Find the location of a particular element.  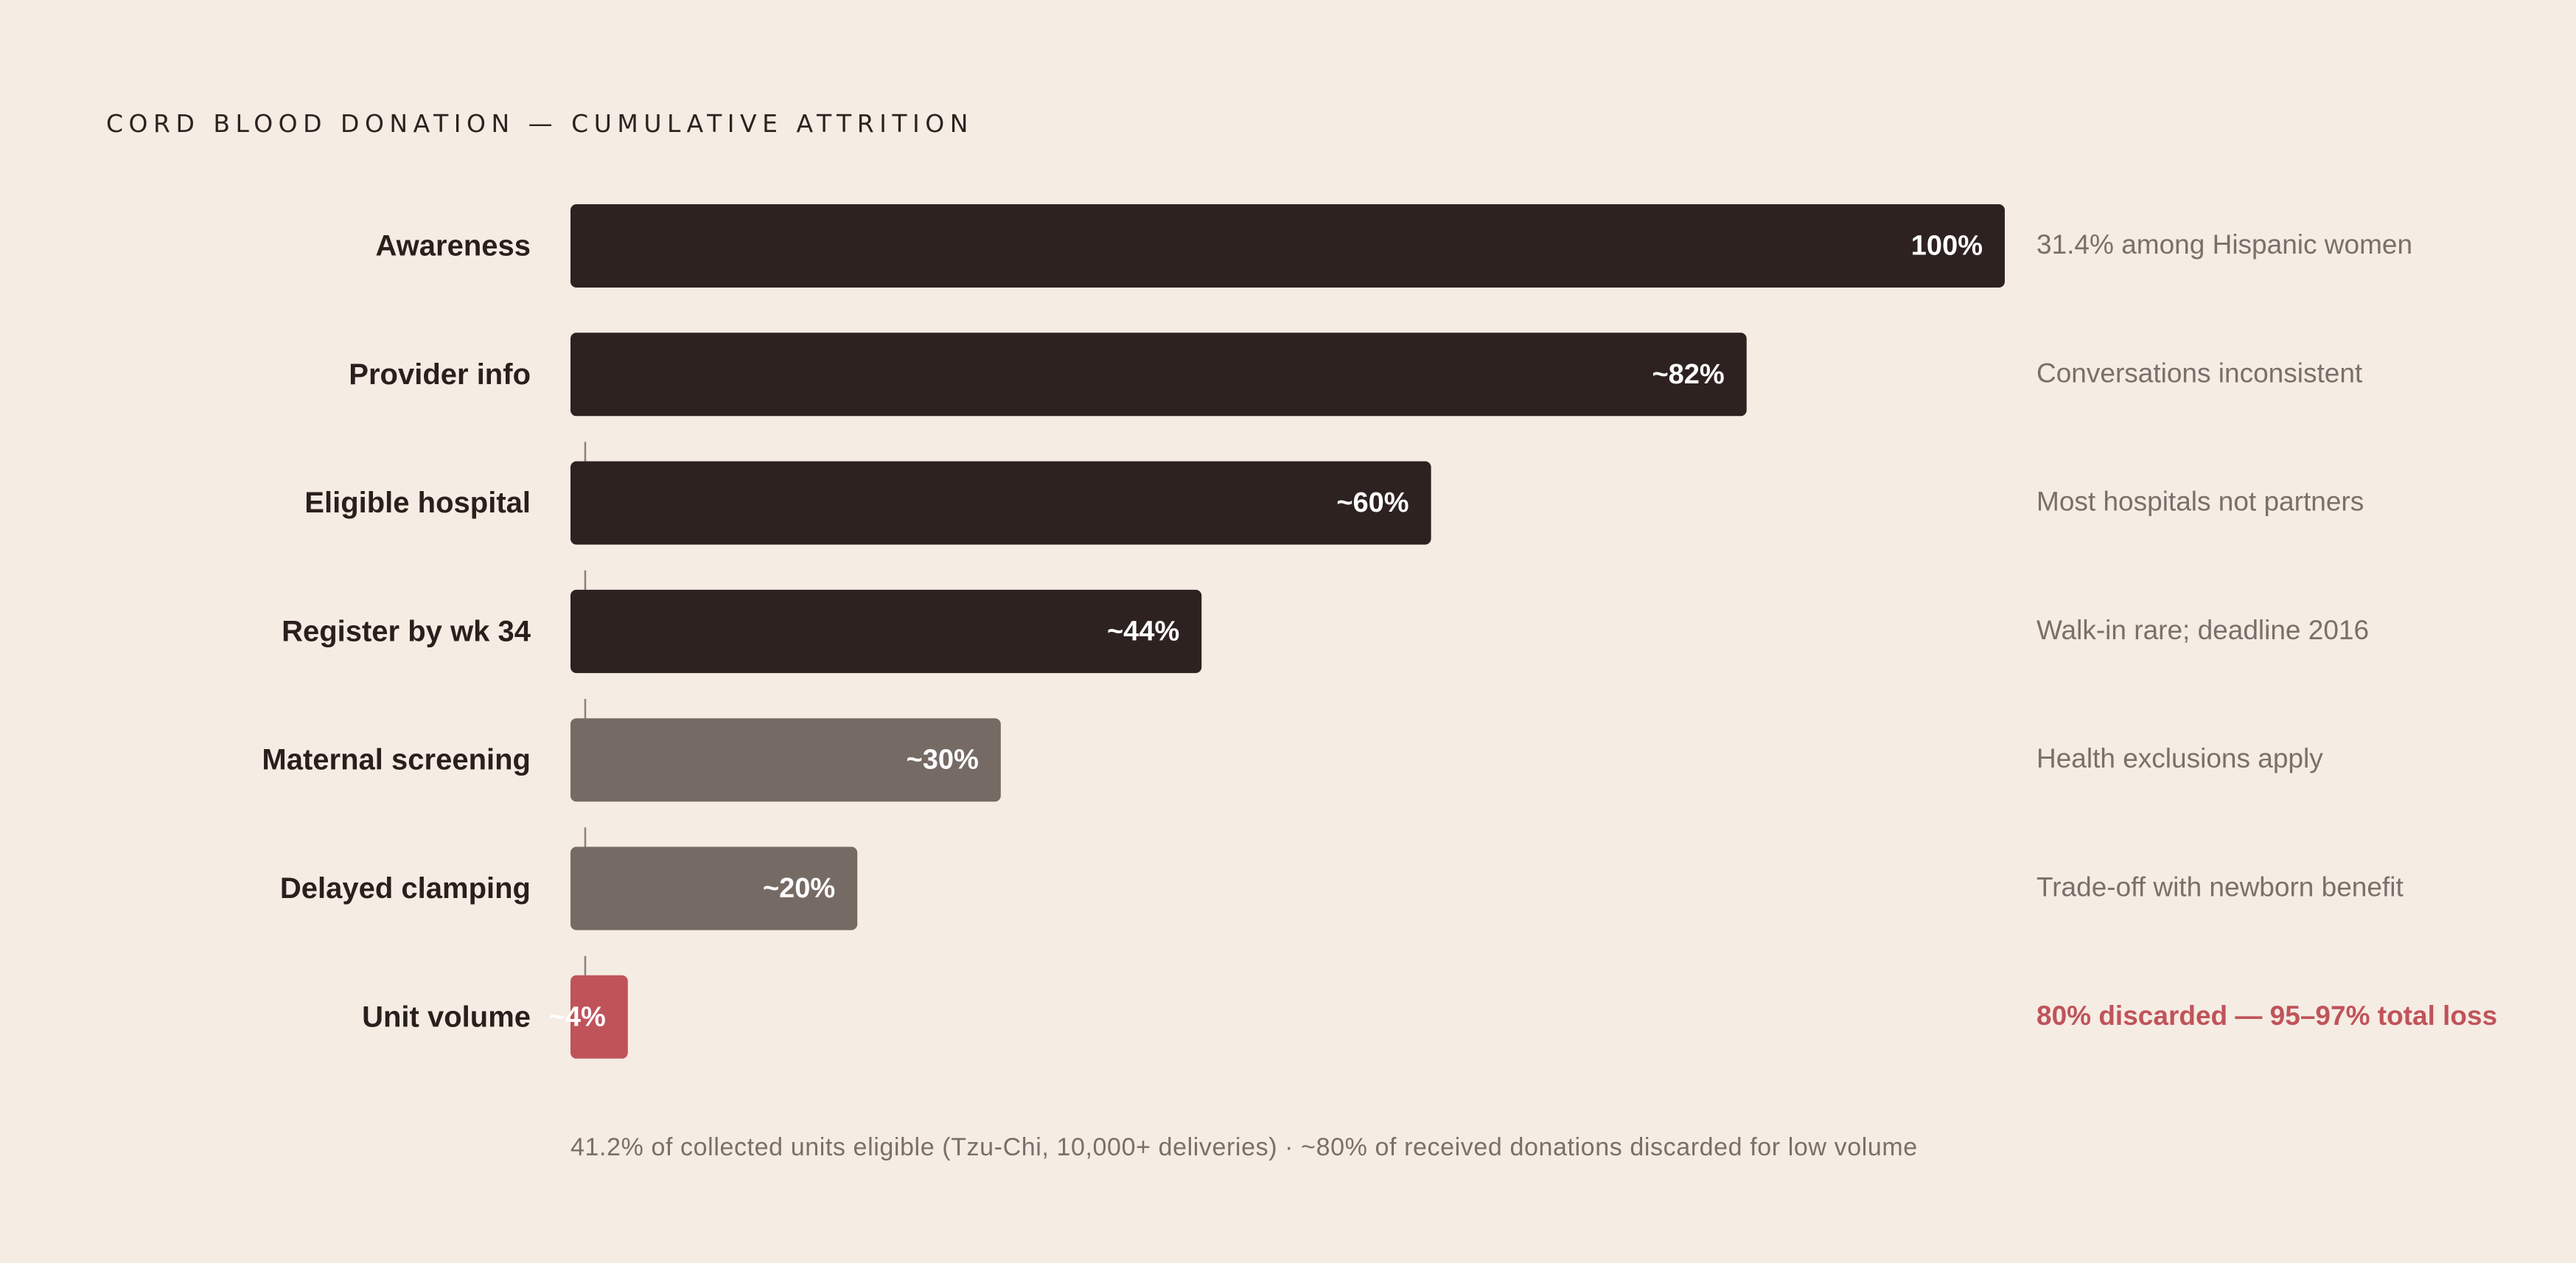

bar-eligible-hospital is located at coordinates (1001, 503).